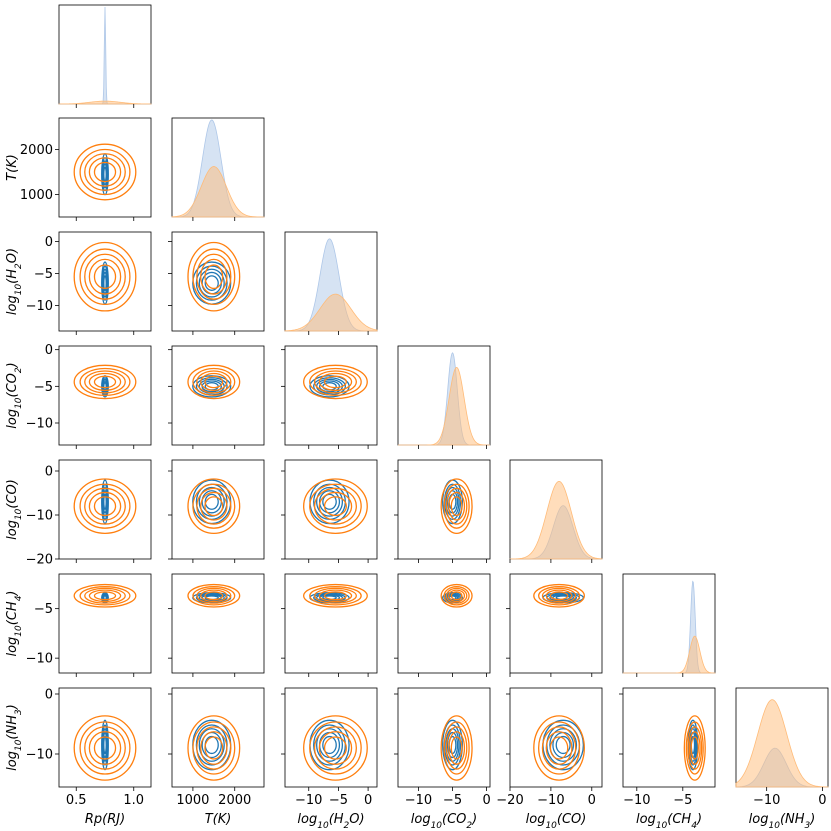 This screenshot has width=831, height=831. Describe the element at coordinates (105, 56) in the screenshot. I see `panel-Rp-vs-Rp` at that location.